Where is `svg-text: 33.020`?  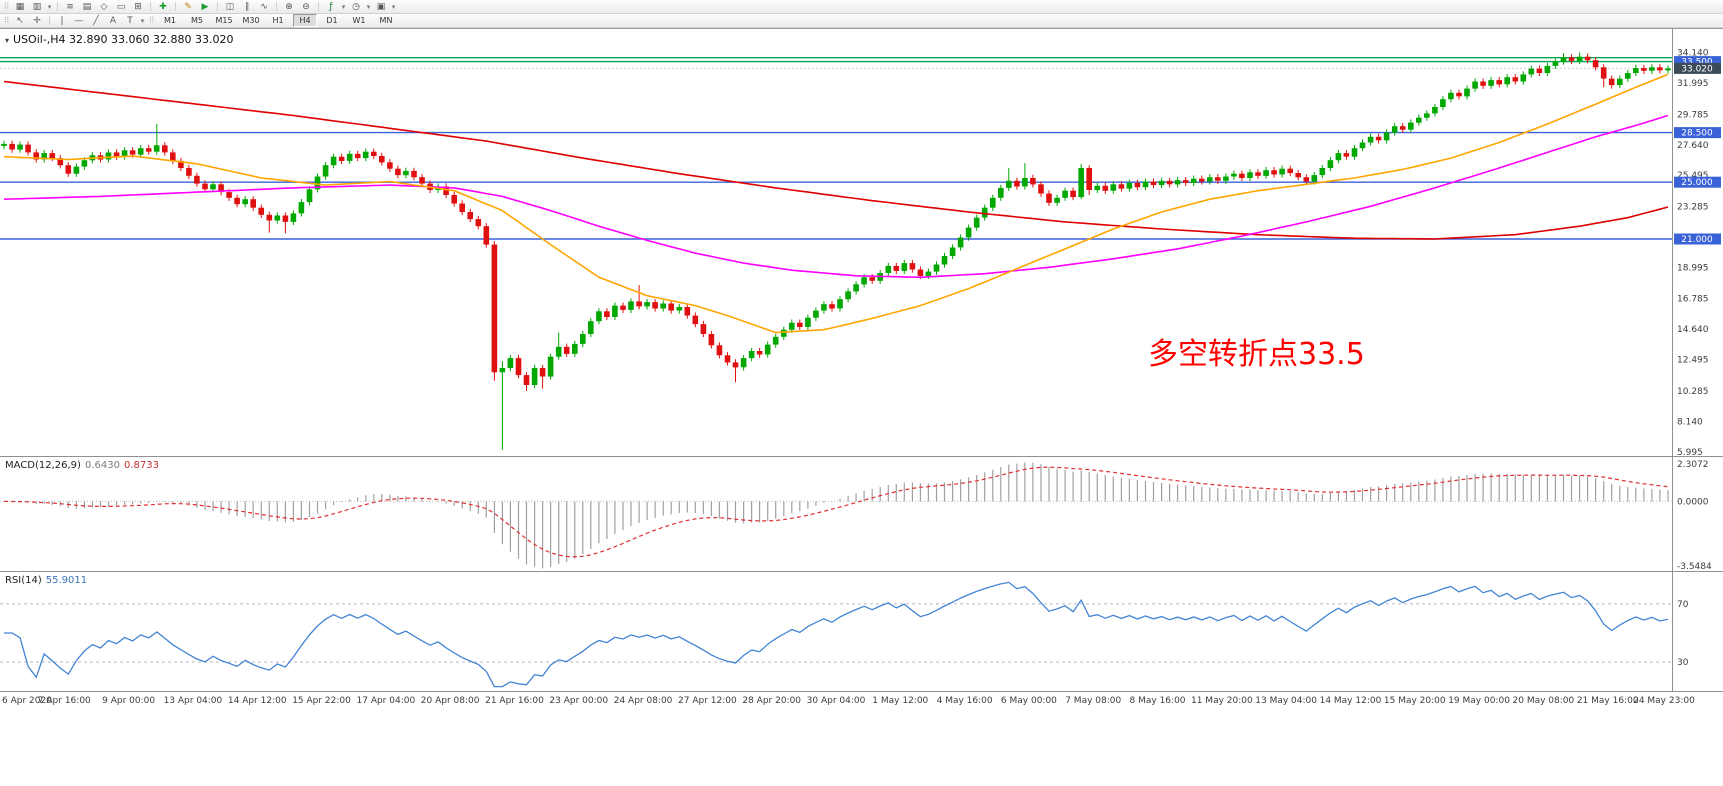
svg-text: 33.020 is located at coordinates (1697, 69).